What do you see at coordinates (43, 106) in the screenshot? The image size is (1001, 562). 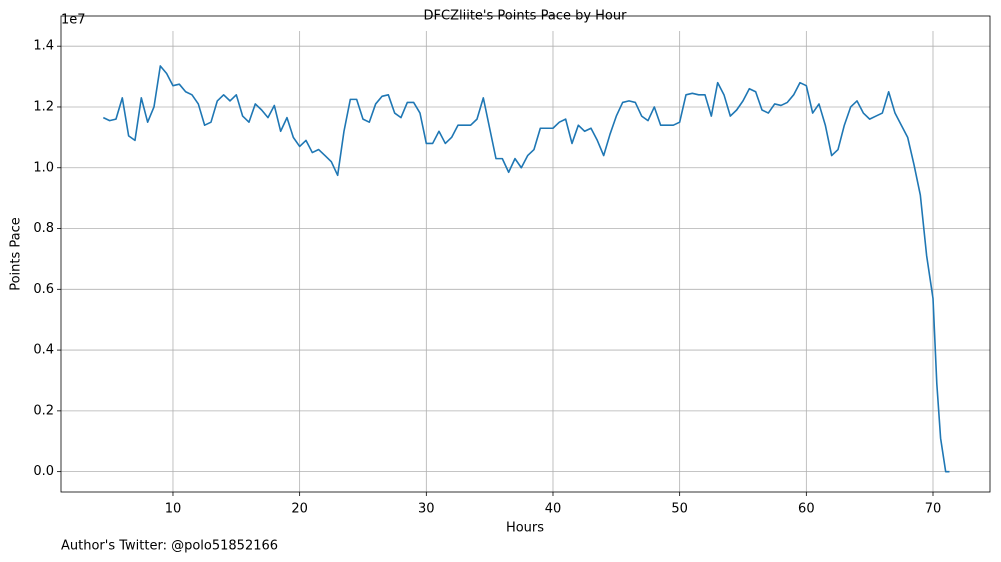 I see `y-tick-label: 1.2` at bounding box center [43, 106].